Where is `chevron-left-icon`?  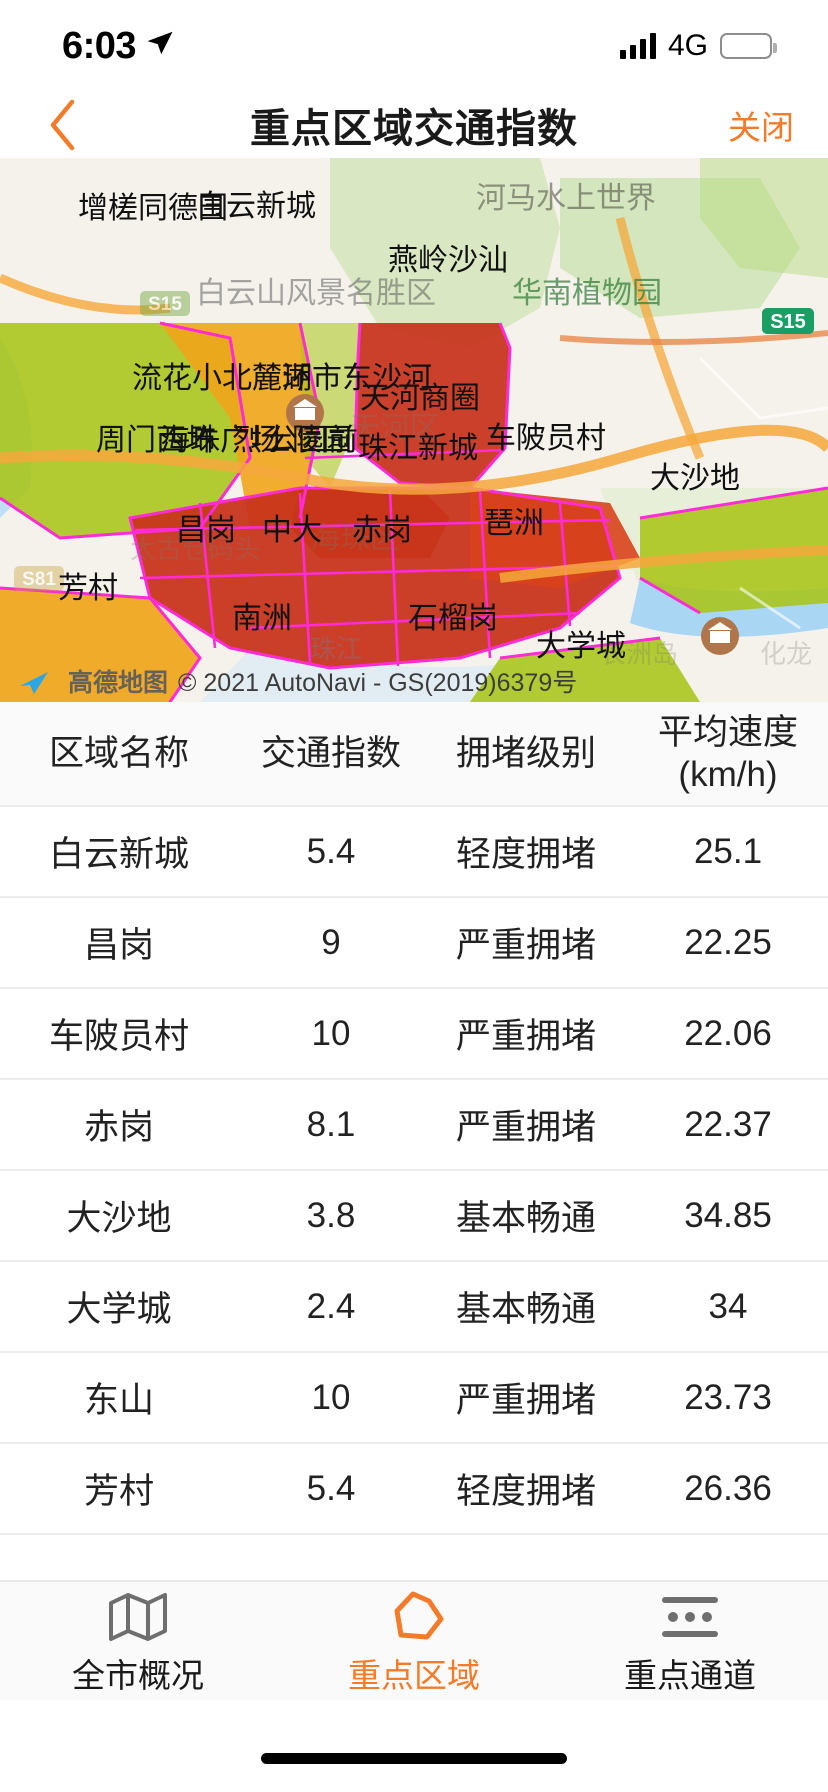
chevron-left-icon is located at coordinates (62, 125).